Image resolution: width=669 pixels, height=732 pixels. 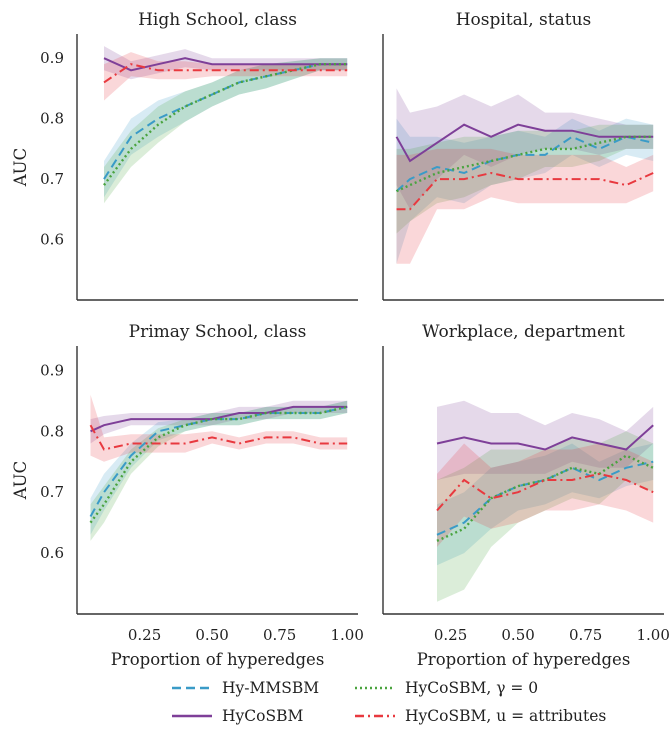 I want to click on legend-item: Hy-MMSBM, so click(x=245, y=688).